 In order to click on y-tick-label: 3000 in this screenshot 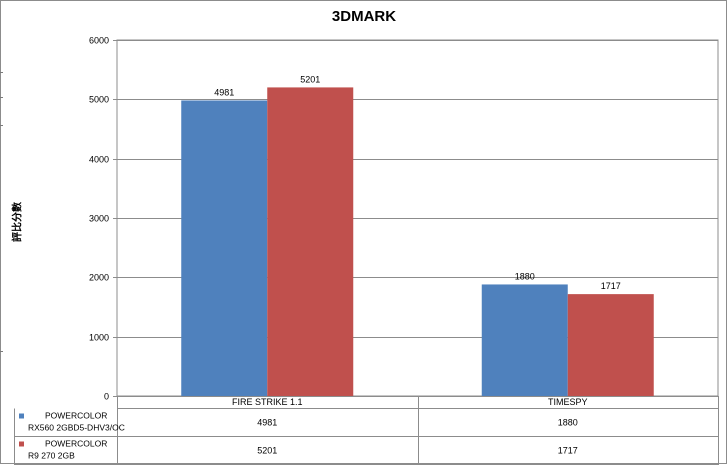, I will do `click(99, 219)`.